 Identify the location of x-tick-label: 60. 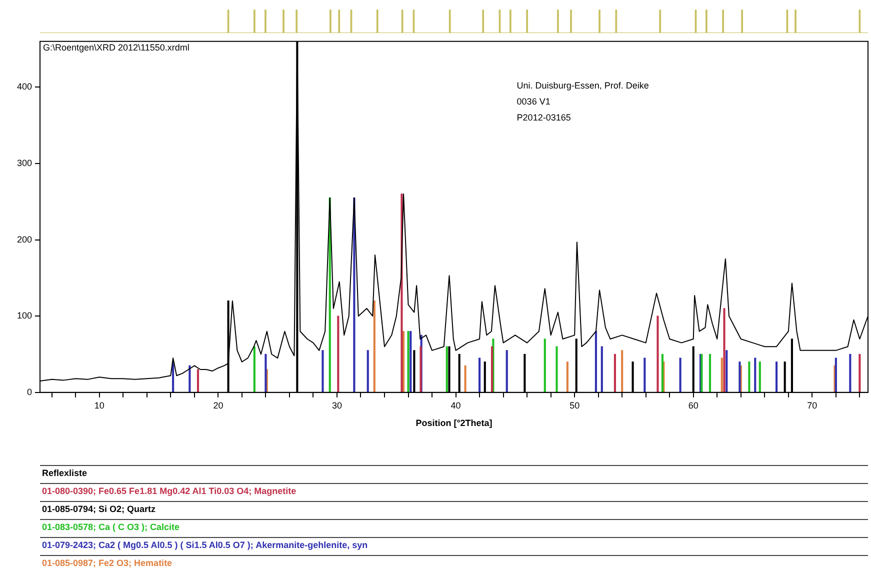
(693, 405).